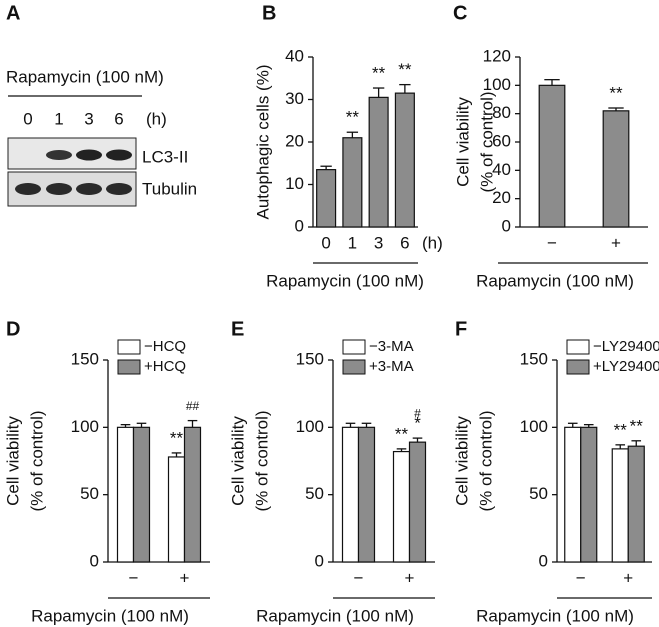 This screenshot has height=627, width=659. Describe the element at coordinates (417, 423) in the screenshot. I see `annotation: *` at that location.